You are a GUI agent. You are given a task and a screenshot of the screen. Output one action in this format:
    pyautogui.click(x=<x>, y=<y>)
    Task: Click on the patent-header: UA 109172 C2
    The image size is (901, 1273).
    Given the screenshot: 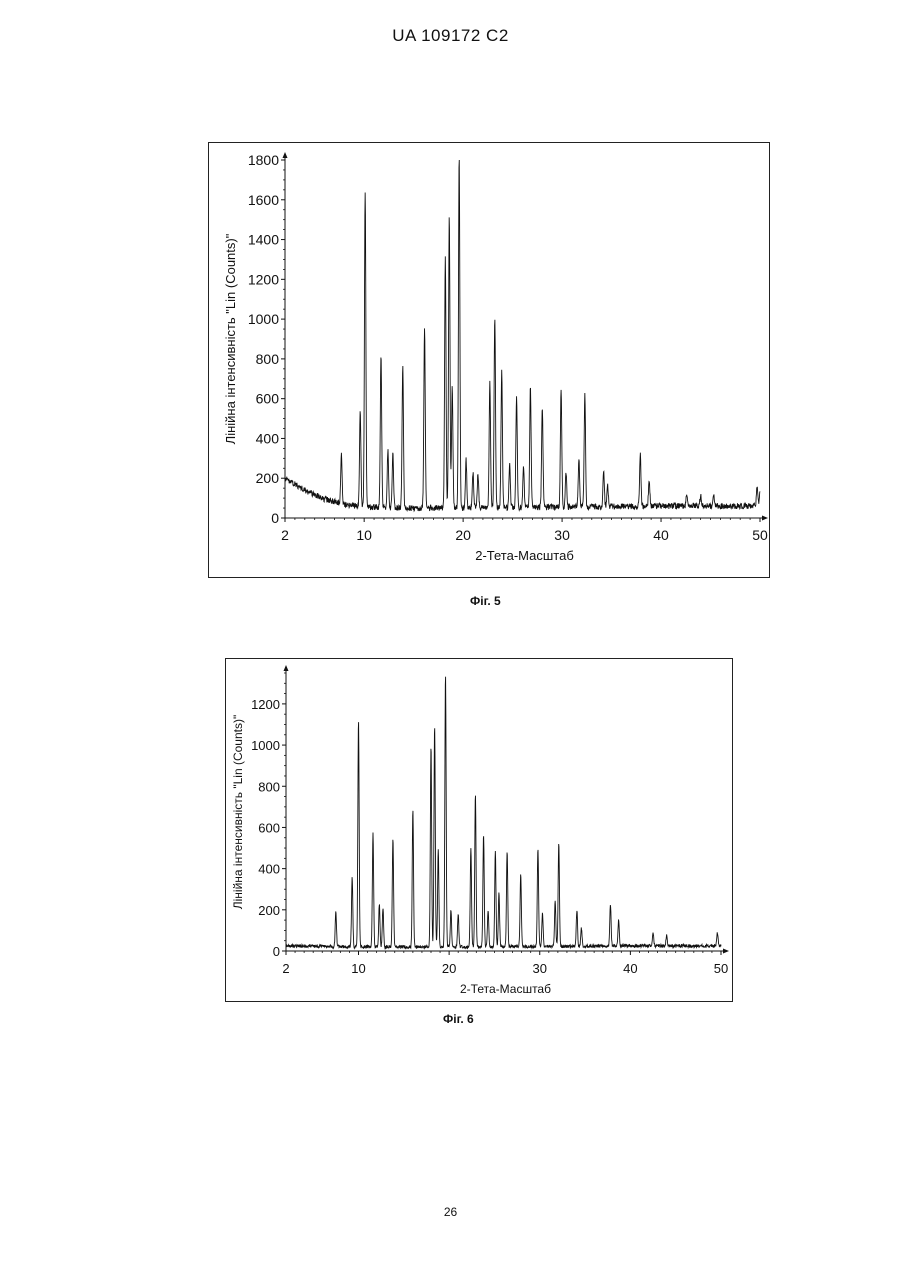 What is the action you would take?
    pyautogui.click(x=450, y=36)
    